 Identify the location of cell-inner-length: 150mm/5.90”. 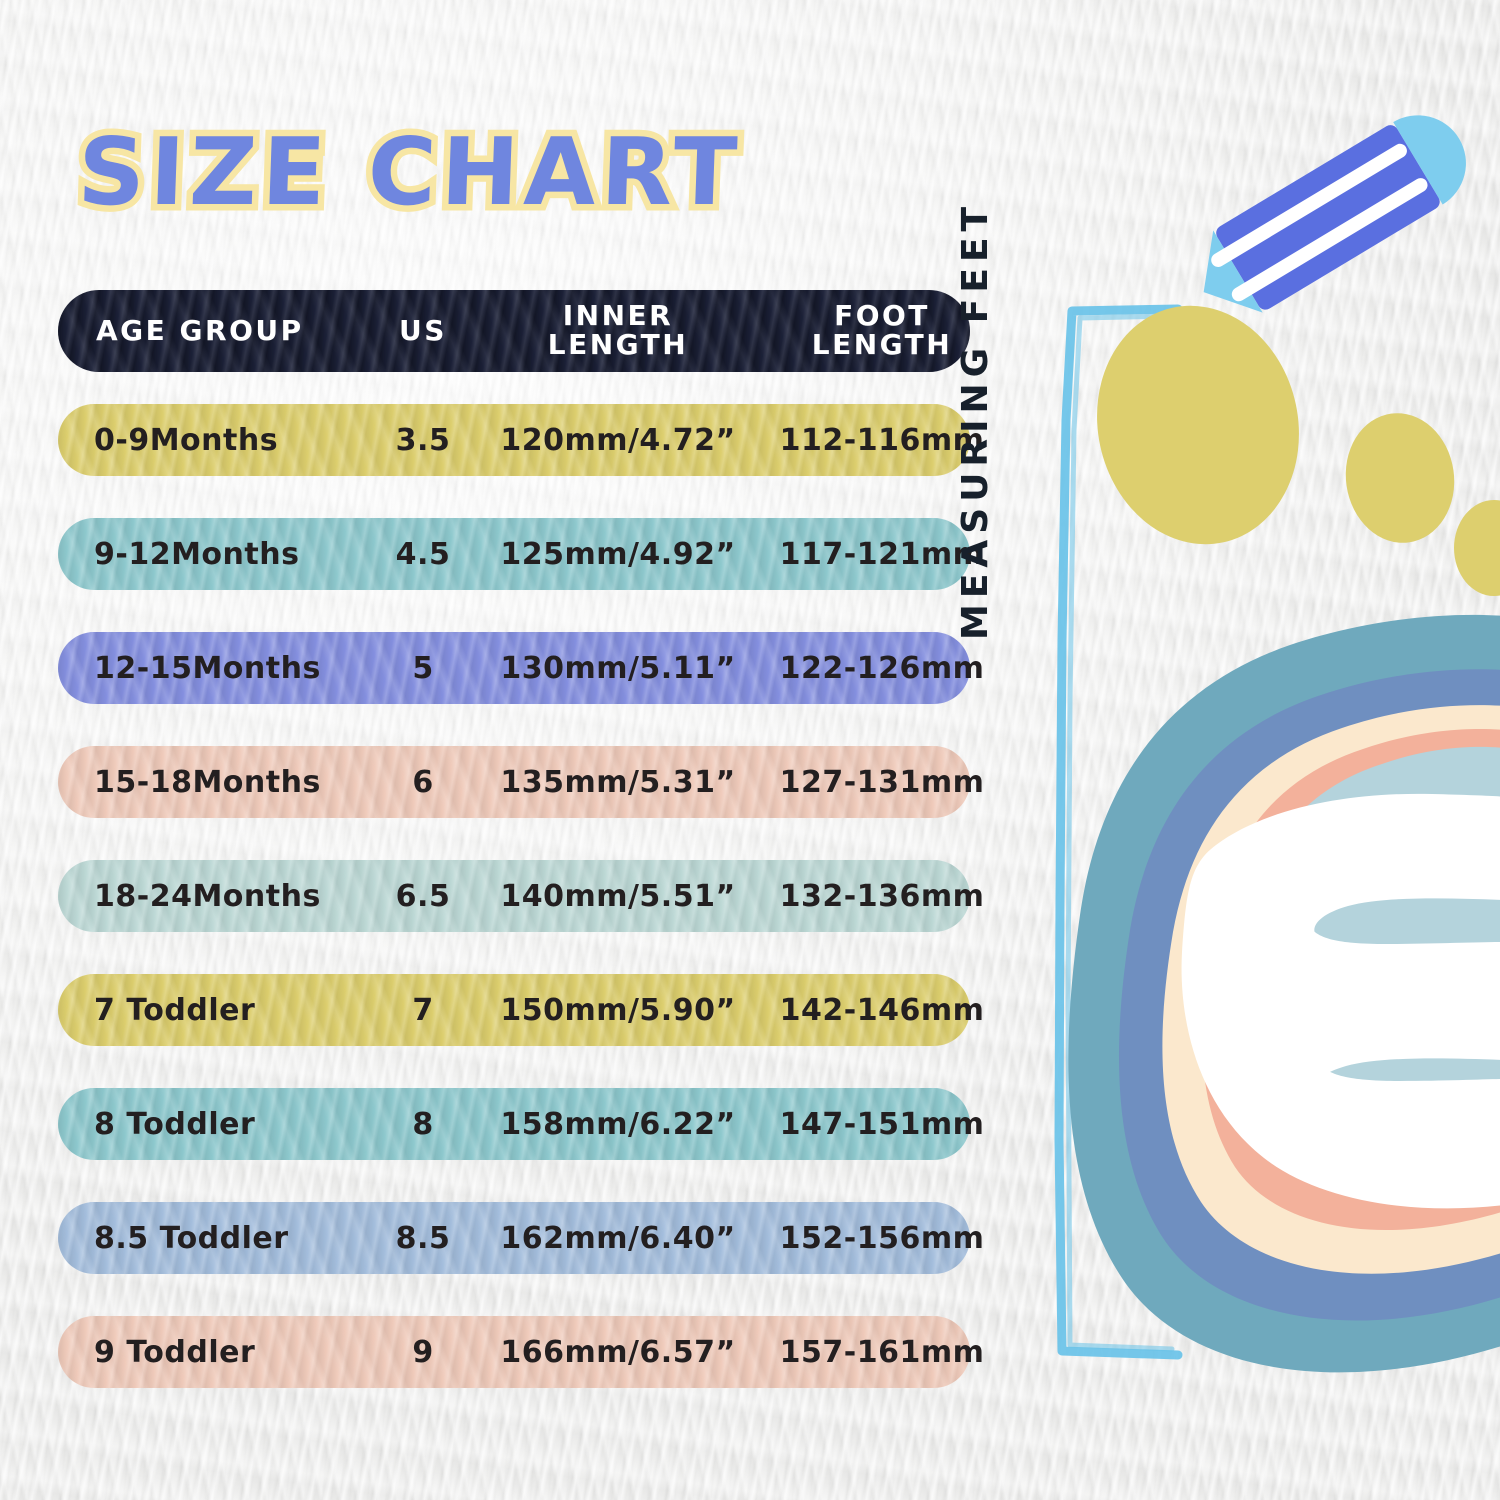
(618, 1010).